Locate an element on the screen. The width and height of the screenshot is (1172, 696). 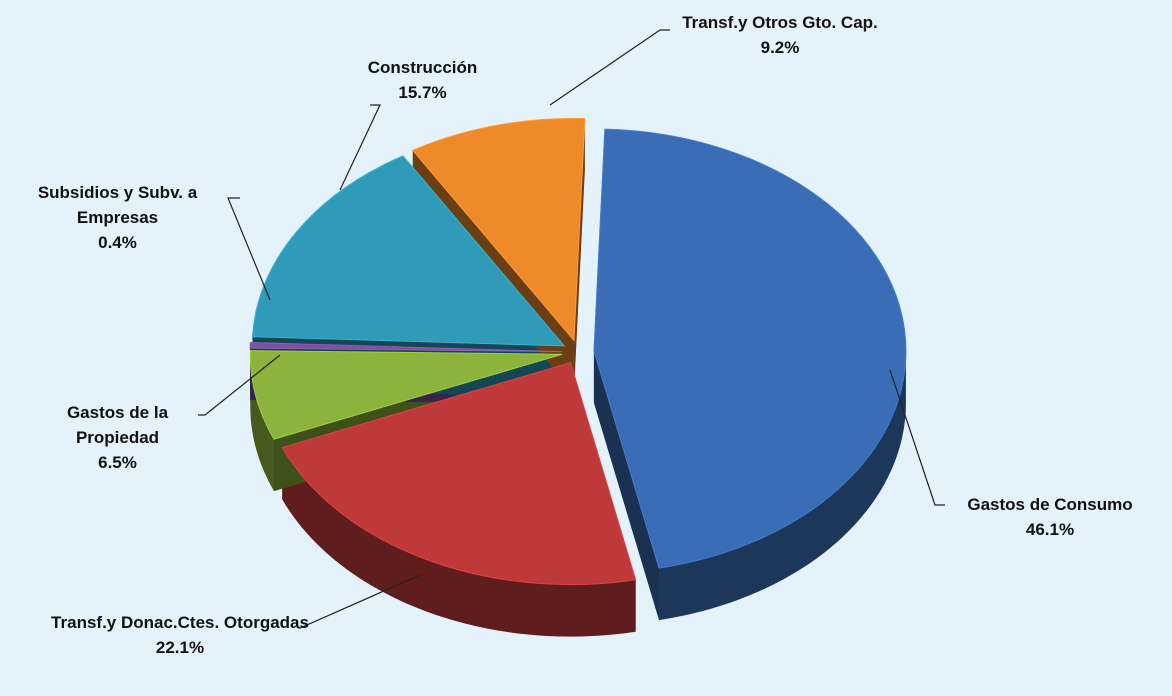
value-label: 9.2% is located at coordinates (780, 47).